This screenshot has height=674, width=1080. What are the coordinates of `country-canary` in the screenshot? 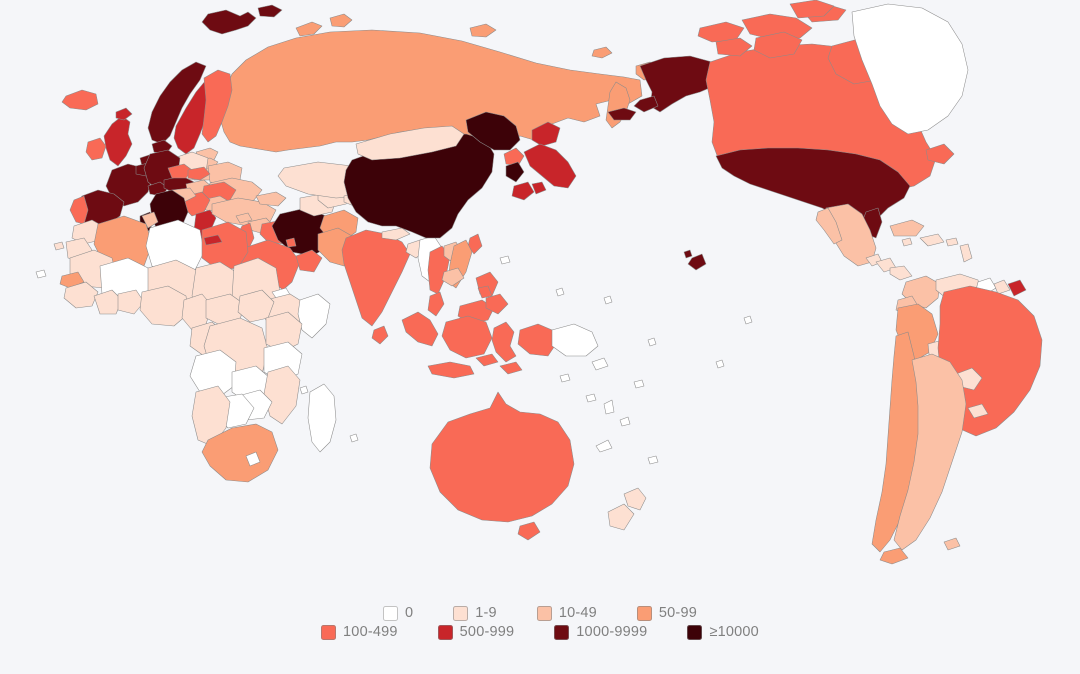 It's located at (59, 246).